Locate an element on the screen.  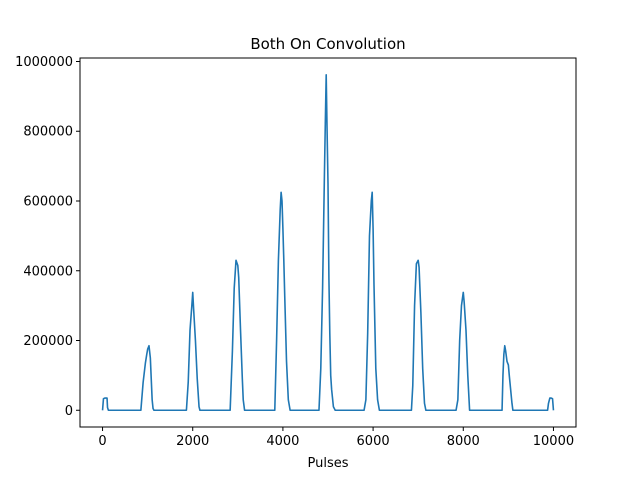
x-tick-label: 2000 is located at coordinates (192, 441).